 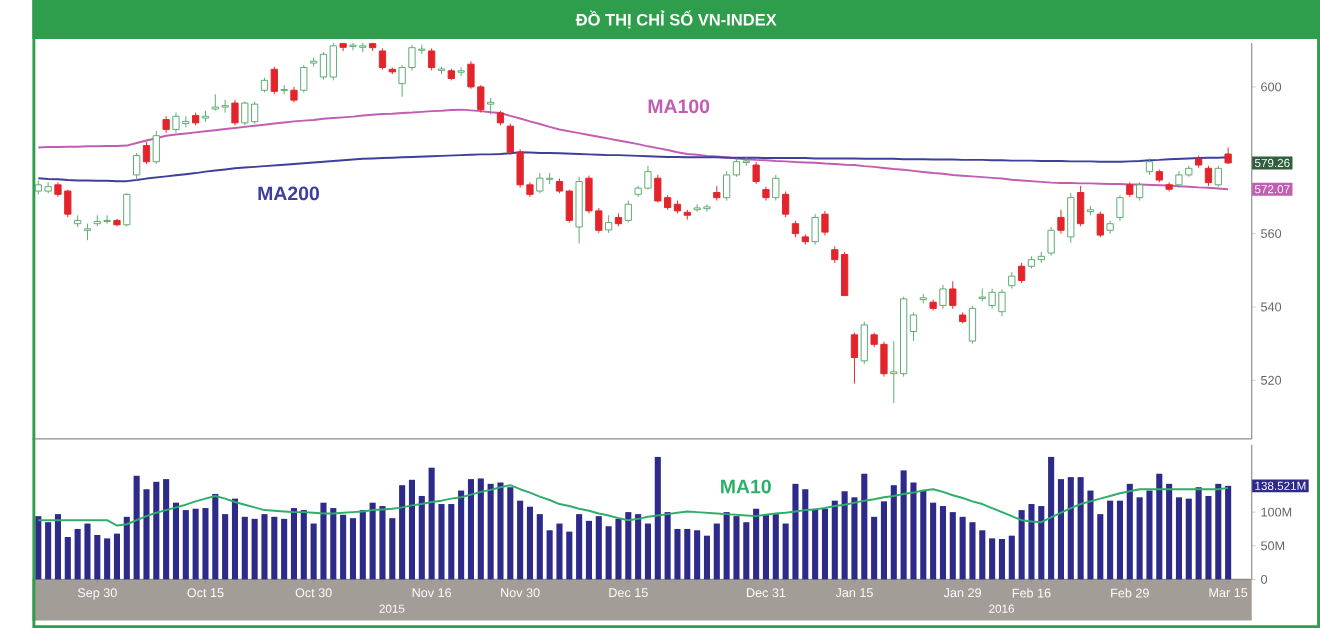 What do you see at coordinates (746, 486) in the screenshot?
I see `series-label: MA10` at bounding box center [746, 486].